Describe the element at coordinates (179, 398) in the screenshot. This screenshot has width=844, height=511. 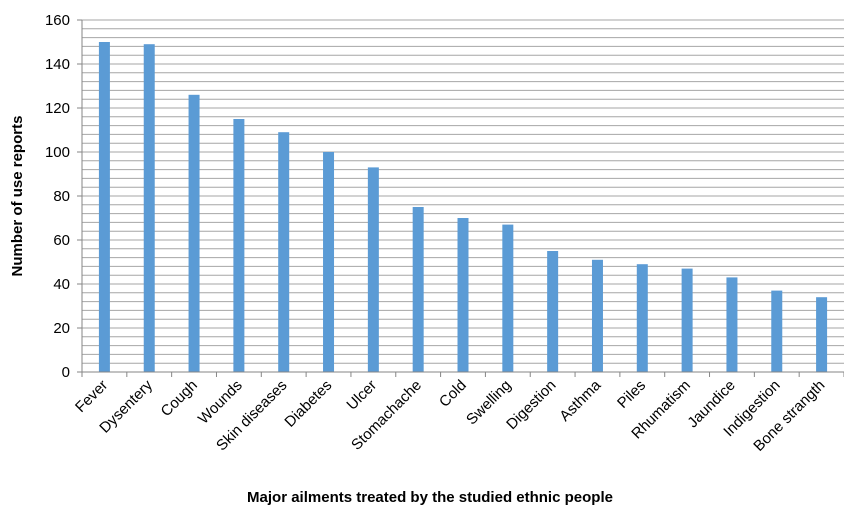
I see `x-tick-label: Cough` at that location.